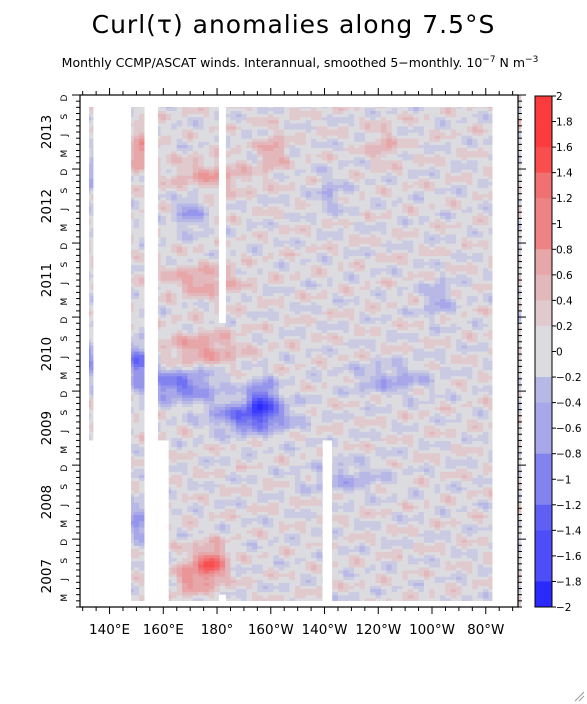 This screenshot has width=587, height=704. I want to click on year-label: 2012, so click(47, 206).